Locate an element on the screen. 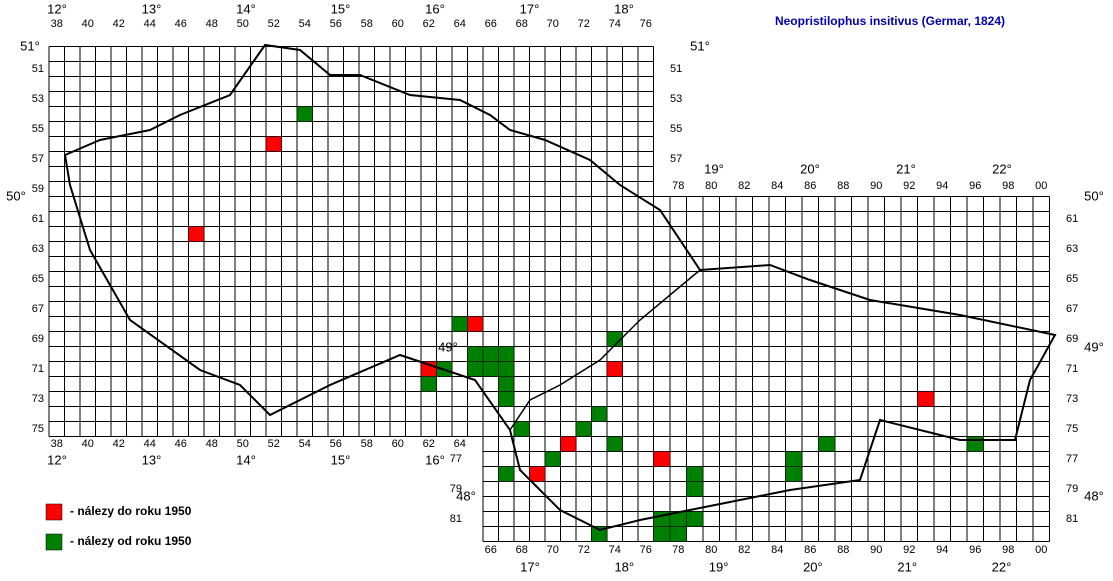 Image resolution: width=1113 pixels, height=581 pixels. longitude-label: 18° is located at coordinates (624, 8).